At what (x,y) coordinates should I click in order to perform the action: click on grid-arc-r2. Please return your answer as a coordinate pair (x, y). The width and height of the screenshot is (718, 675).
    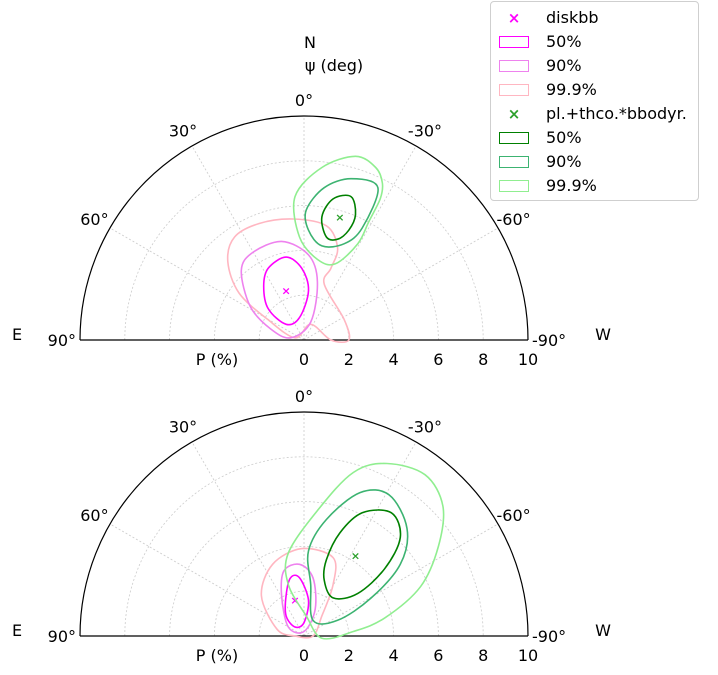
    Looking at the image, I should click on (304, 317).